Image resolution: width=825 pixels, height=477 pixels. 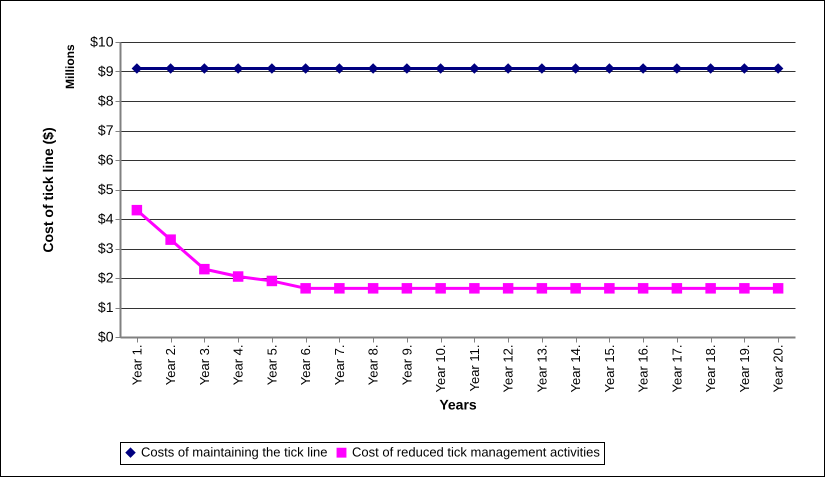 What do you see at coordinates (440, 368) in the screenshot?
I see `x-tick-label: Year 10.` at bounding box center [440, 368].